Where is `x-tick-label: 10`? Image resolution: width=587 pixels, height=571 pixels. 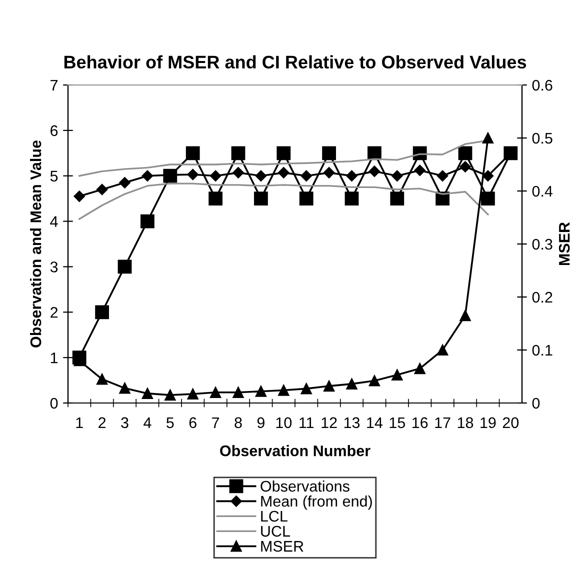 x-tick-label: 10 is located at coordinates (284, 422).